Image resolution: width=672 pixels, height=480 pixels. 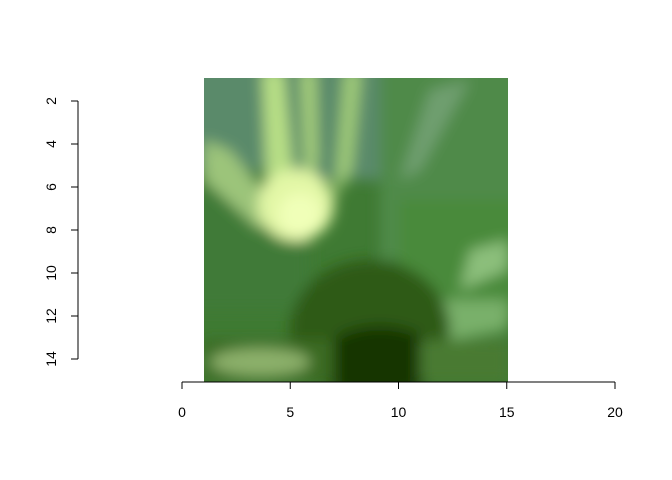 I want to click on x-tick-label: 0, so click(x=182, y=412).